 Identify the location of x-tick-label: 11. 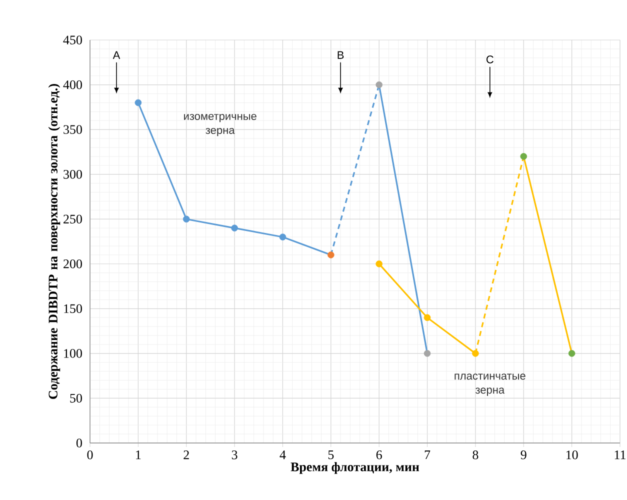
(620, 455).